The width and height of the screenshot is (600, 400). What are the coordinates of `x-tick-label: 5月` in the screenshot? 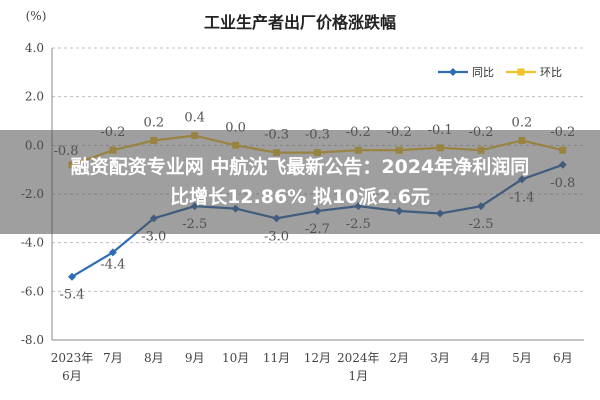 It's located at (522, 358).